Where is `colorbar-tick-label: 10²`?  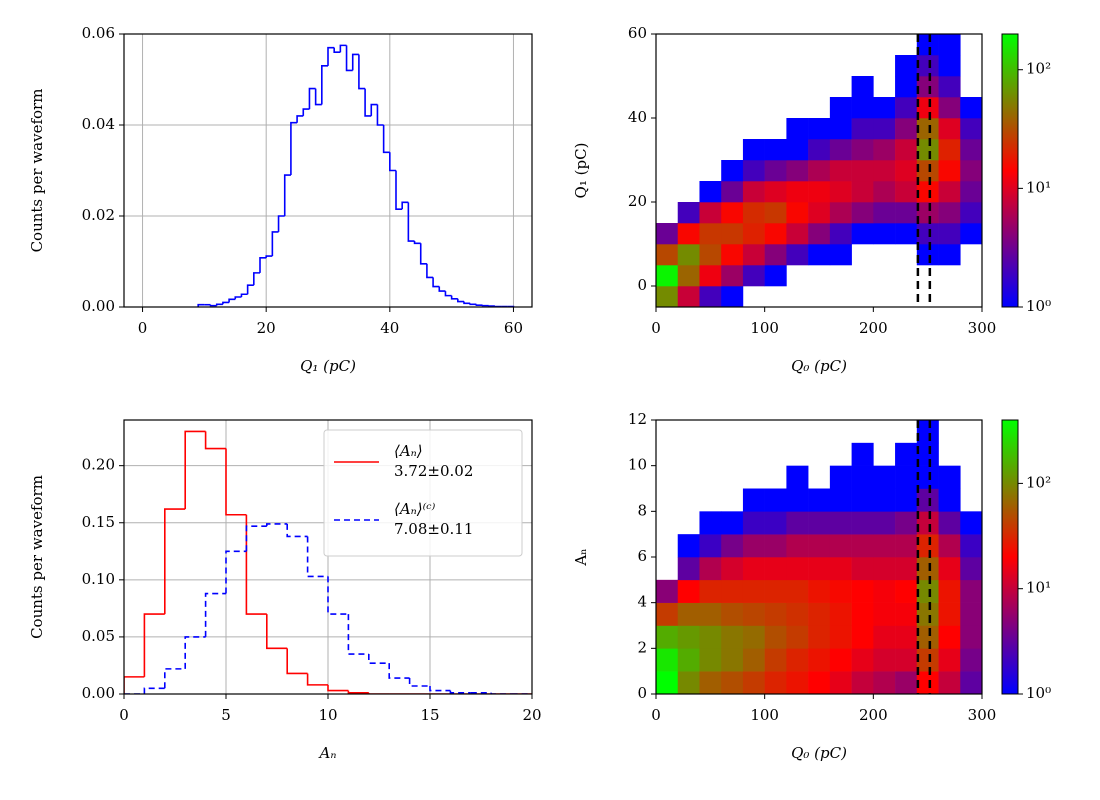 colorbar-tick-label: 10² is located at coordinates (1038, 482).